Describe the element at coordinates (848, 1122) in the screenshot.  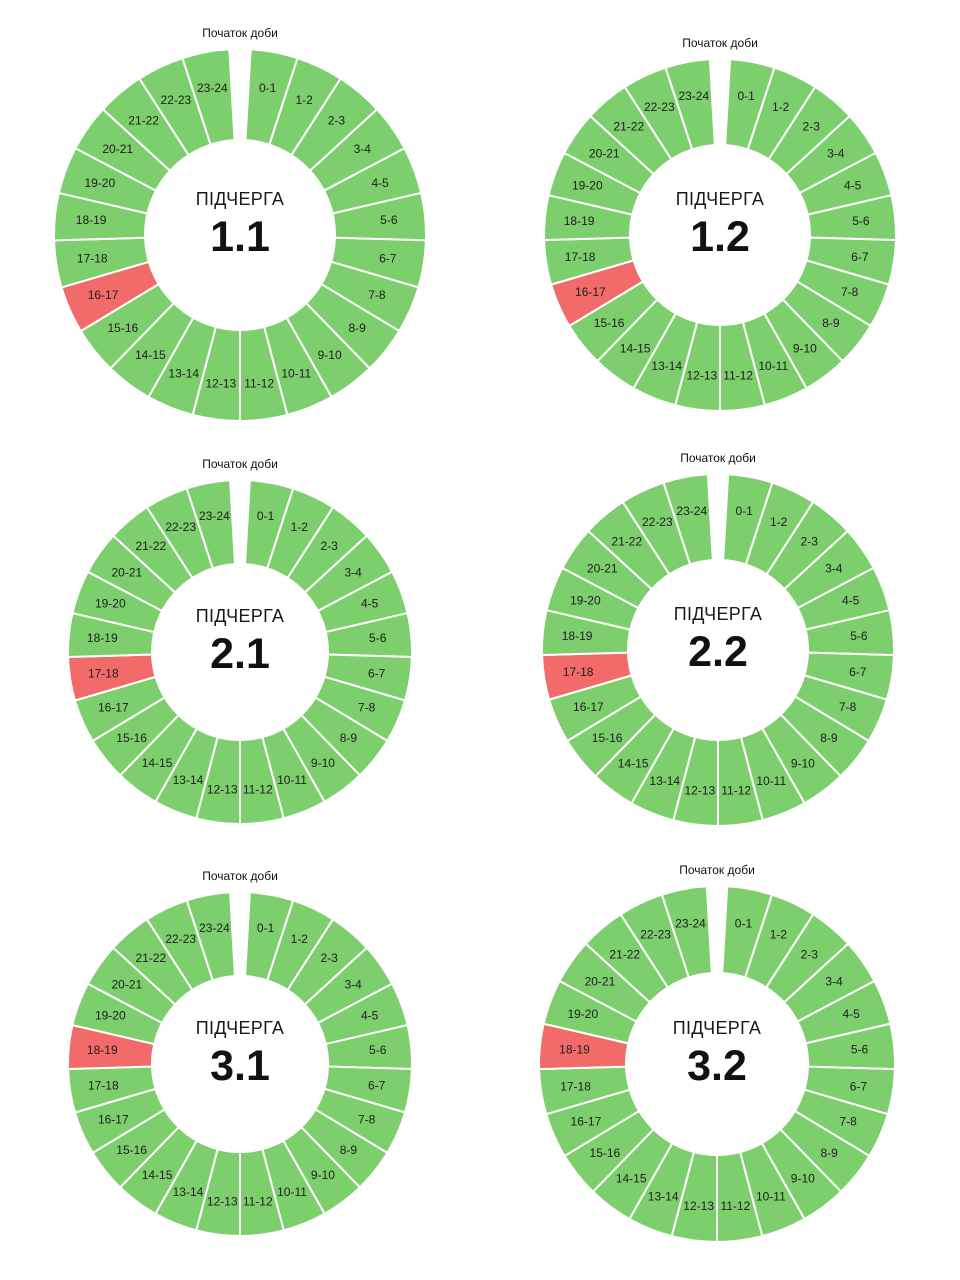
I see `hour-label: 7-8` at that location.